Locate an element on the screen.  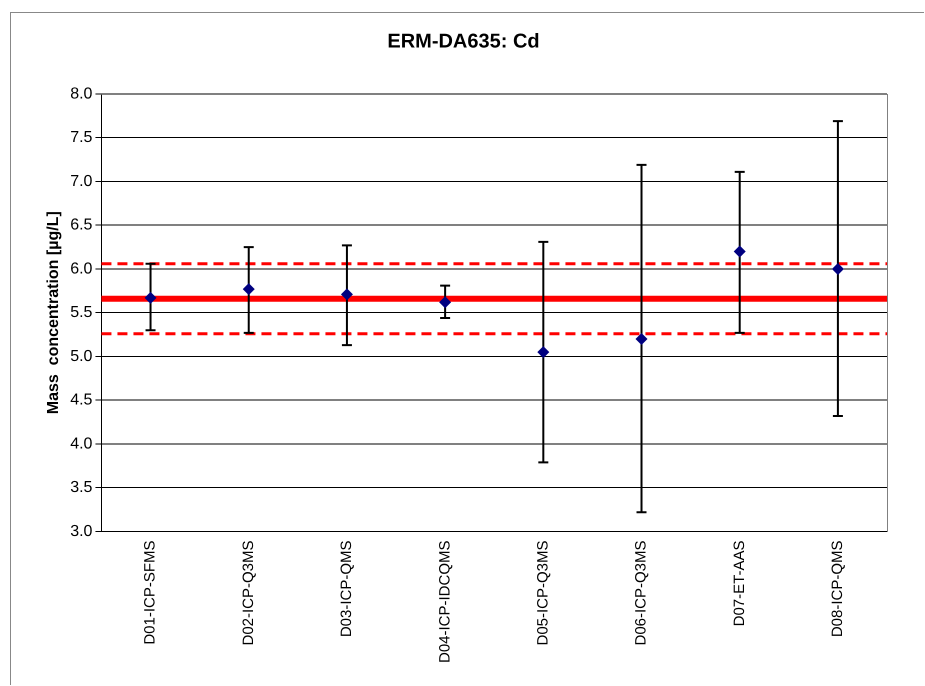
y-axis-title: Mass concentration [µg/L] is located at coordinates (53, 312).